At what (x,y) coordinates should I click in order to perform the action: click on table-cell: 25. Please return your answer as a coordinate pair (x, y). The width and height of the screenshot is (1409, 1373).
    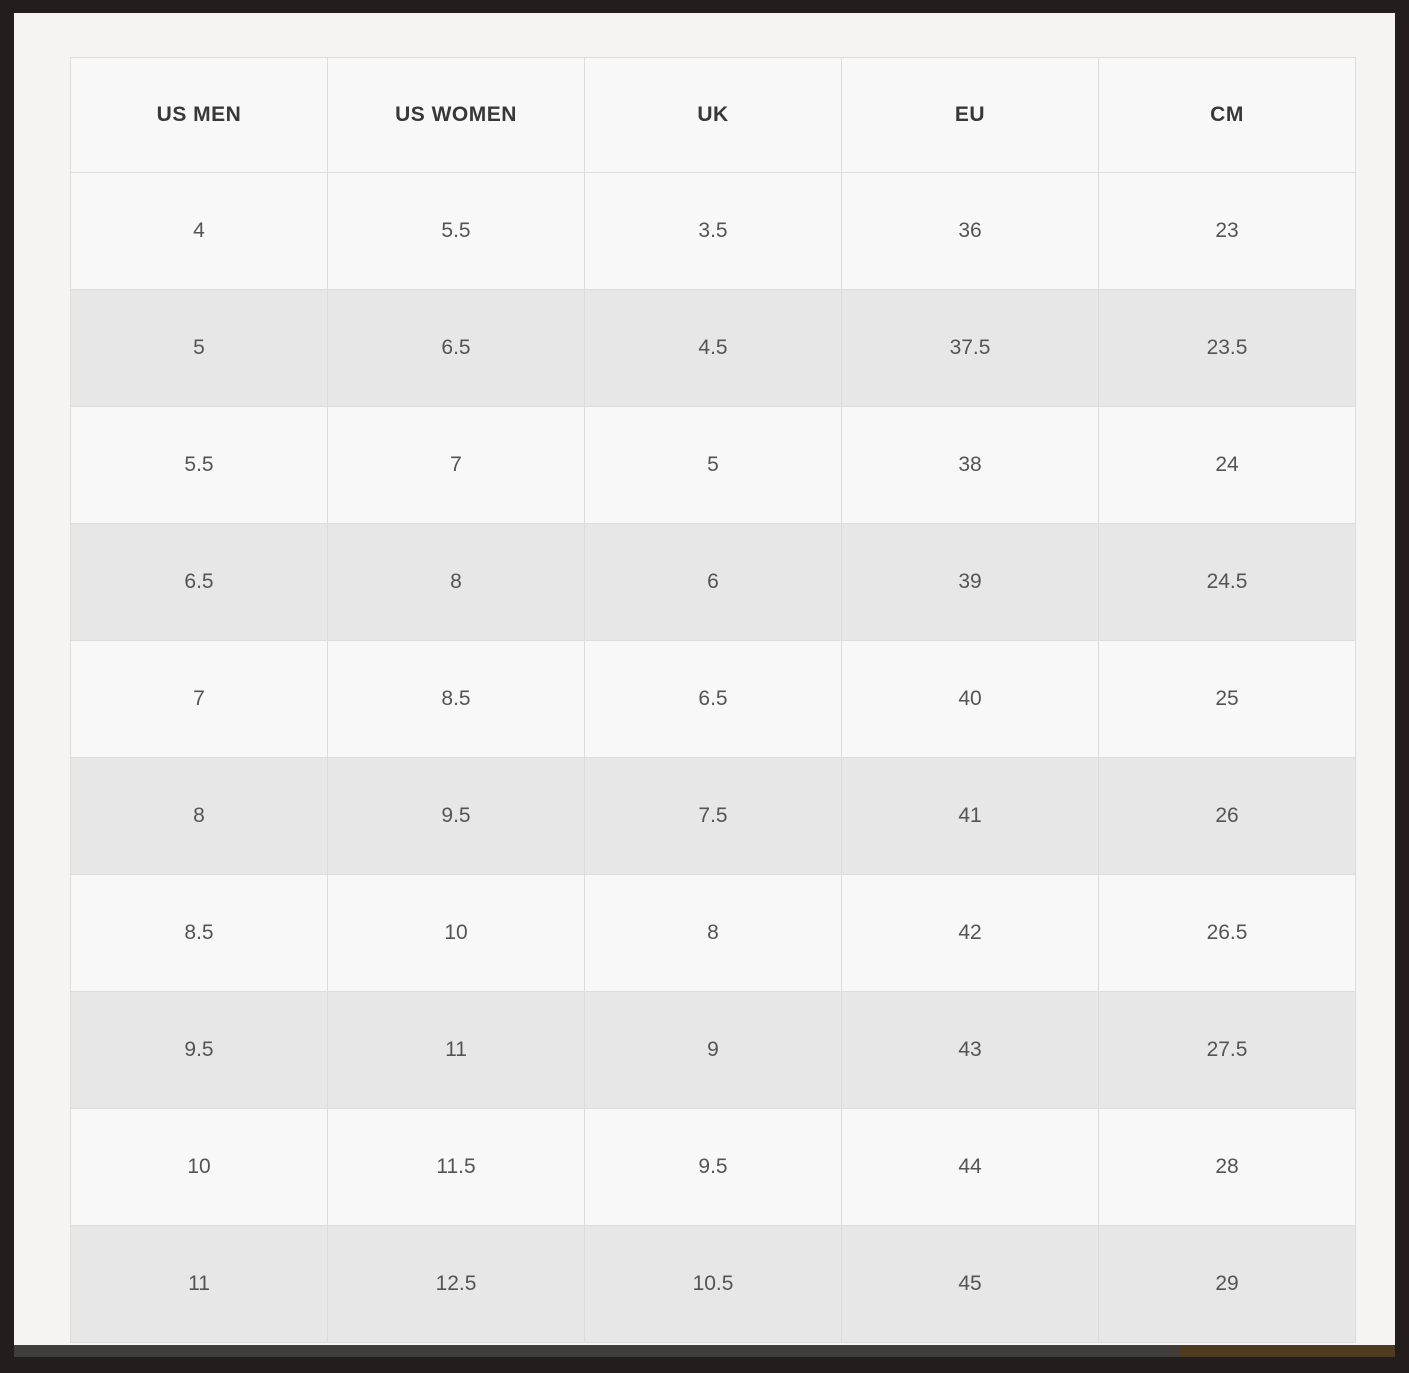
    Looking at the image, I should click on (1227, 699).